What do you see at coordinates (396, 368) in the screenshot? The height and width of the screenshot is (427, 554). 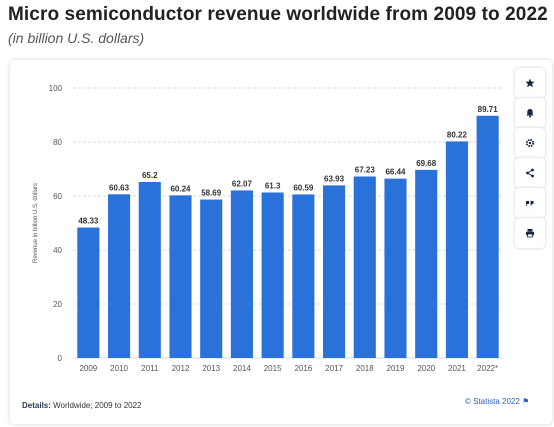 I see `x-tick-label: 2019` at bounding box center [396, 368].